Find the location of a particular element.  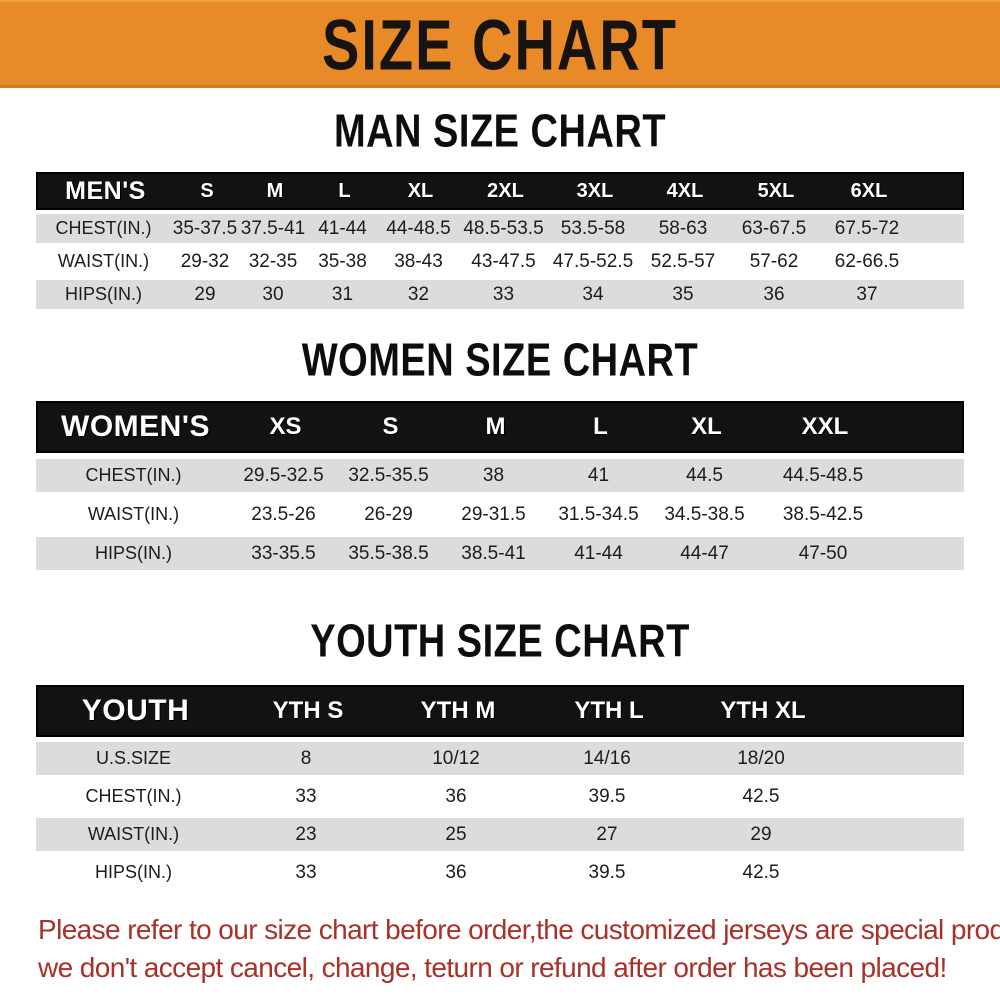

man-section-title: MAN SIZE CHART is located at coordinates (500, 131).